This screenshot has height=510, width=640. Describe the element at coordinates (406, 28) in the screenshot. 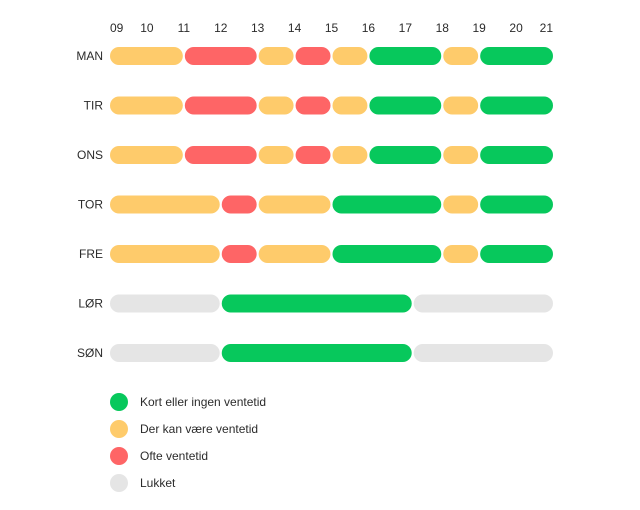

I see `hour-tick-label: 17` at that location.